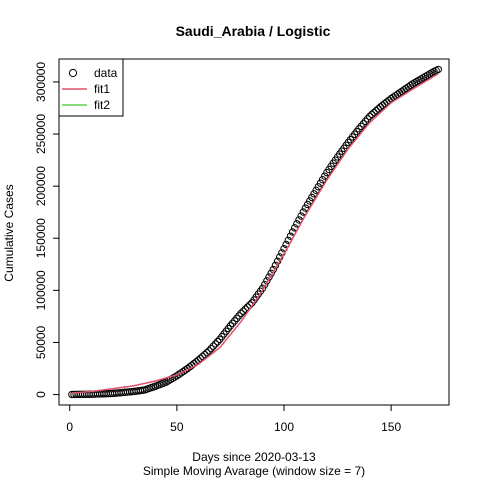 The height and width of the screenshot is (480, 480). I want to click on y-tick-label: 150000, so click(41, 238).